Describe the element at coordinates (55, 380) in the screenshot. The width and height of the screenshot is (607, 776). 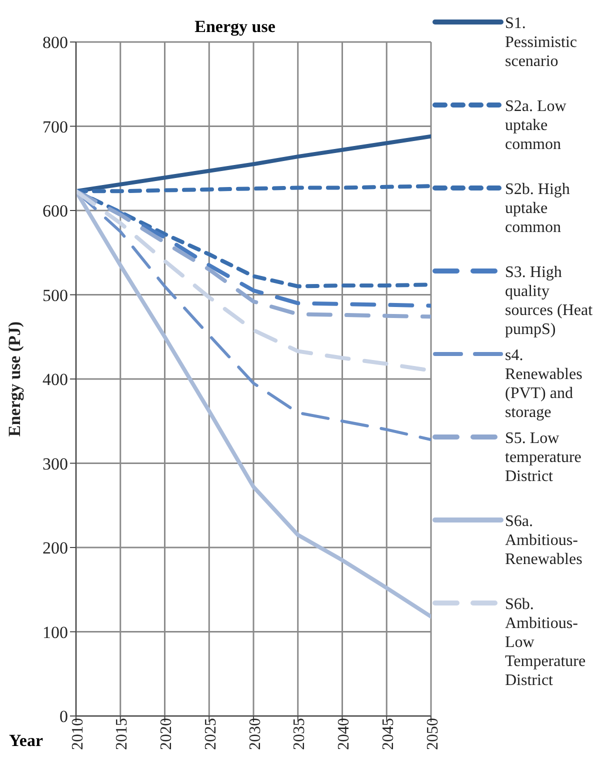
I see `y-tick-label: 400` at that location.